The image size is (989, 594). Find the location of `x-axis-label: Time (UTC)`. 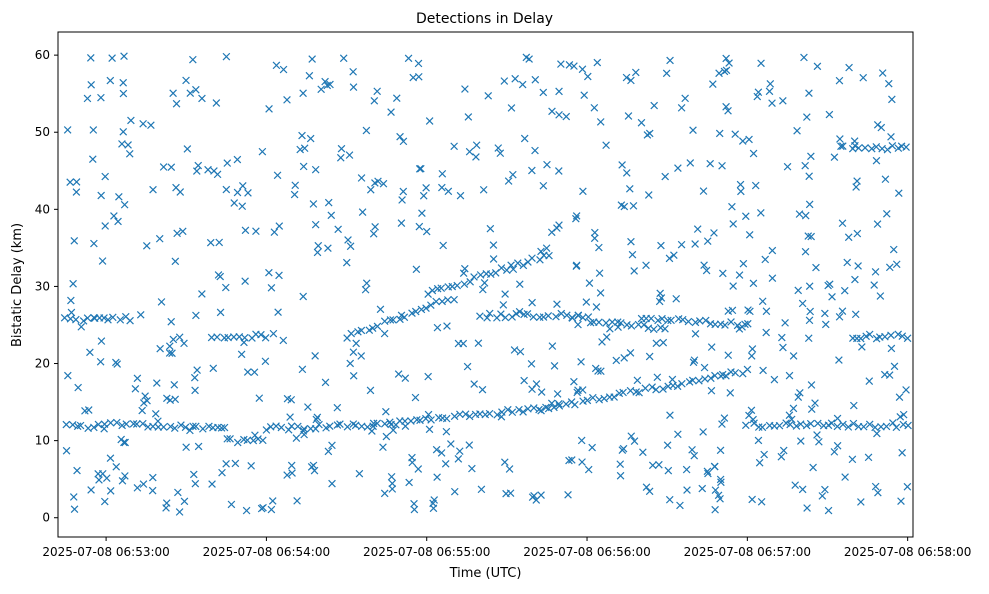

x-axis-label: Time (UTC) is located at coordinates (485, 573).